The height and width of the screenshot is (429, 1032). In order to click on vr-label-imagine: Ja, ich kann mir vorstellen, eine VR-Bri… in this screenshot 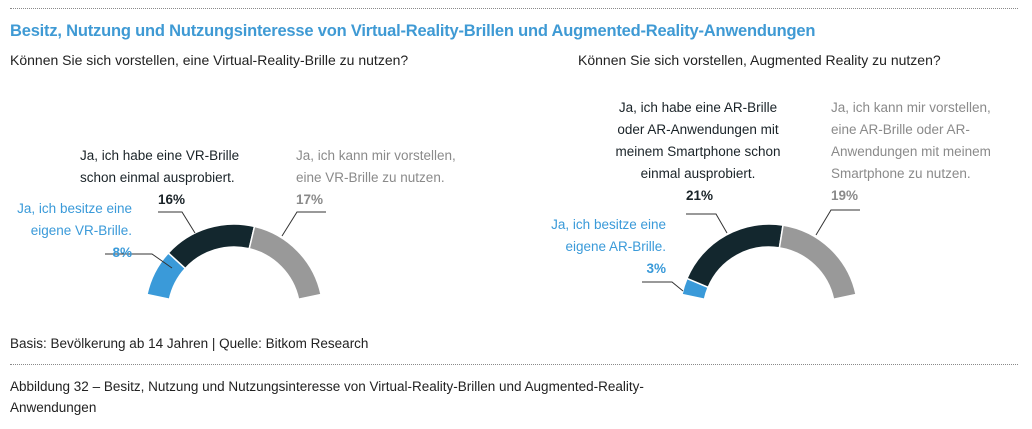, I will do `click(376, 178)`.